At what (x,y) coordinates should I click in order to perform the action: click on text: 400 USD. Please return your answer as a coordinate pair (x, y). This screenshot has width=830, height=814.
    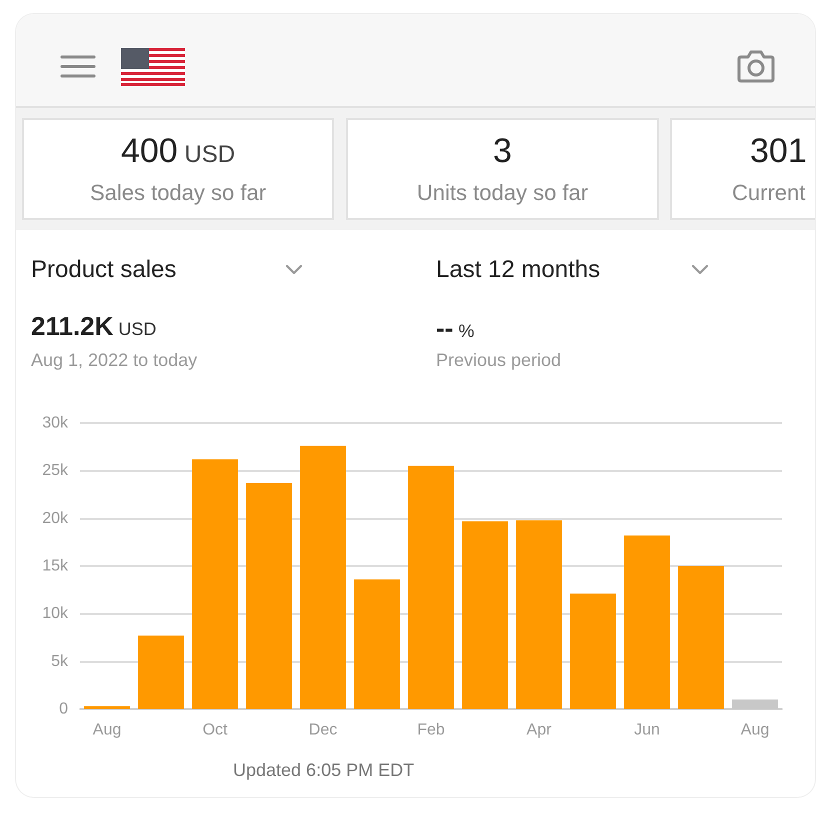
    Looking at the image, I should click on (178, 151).